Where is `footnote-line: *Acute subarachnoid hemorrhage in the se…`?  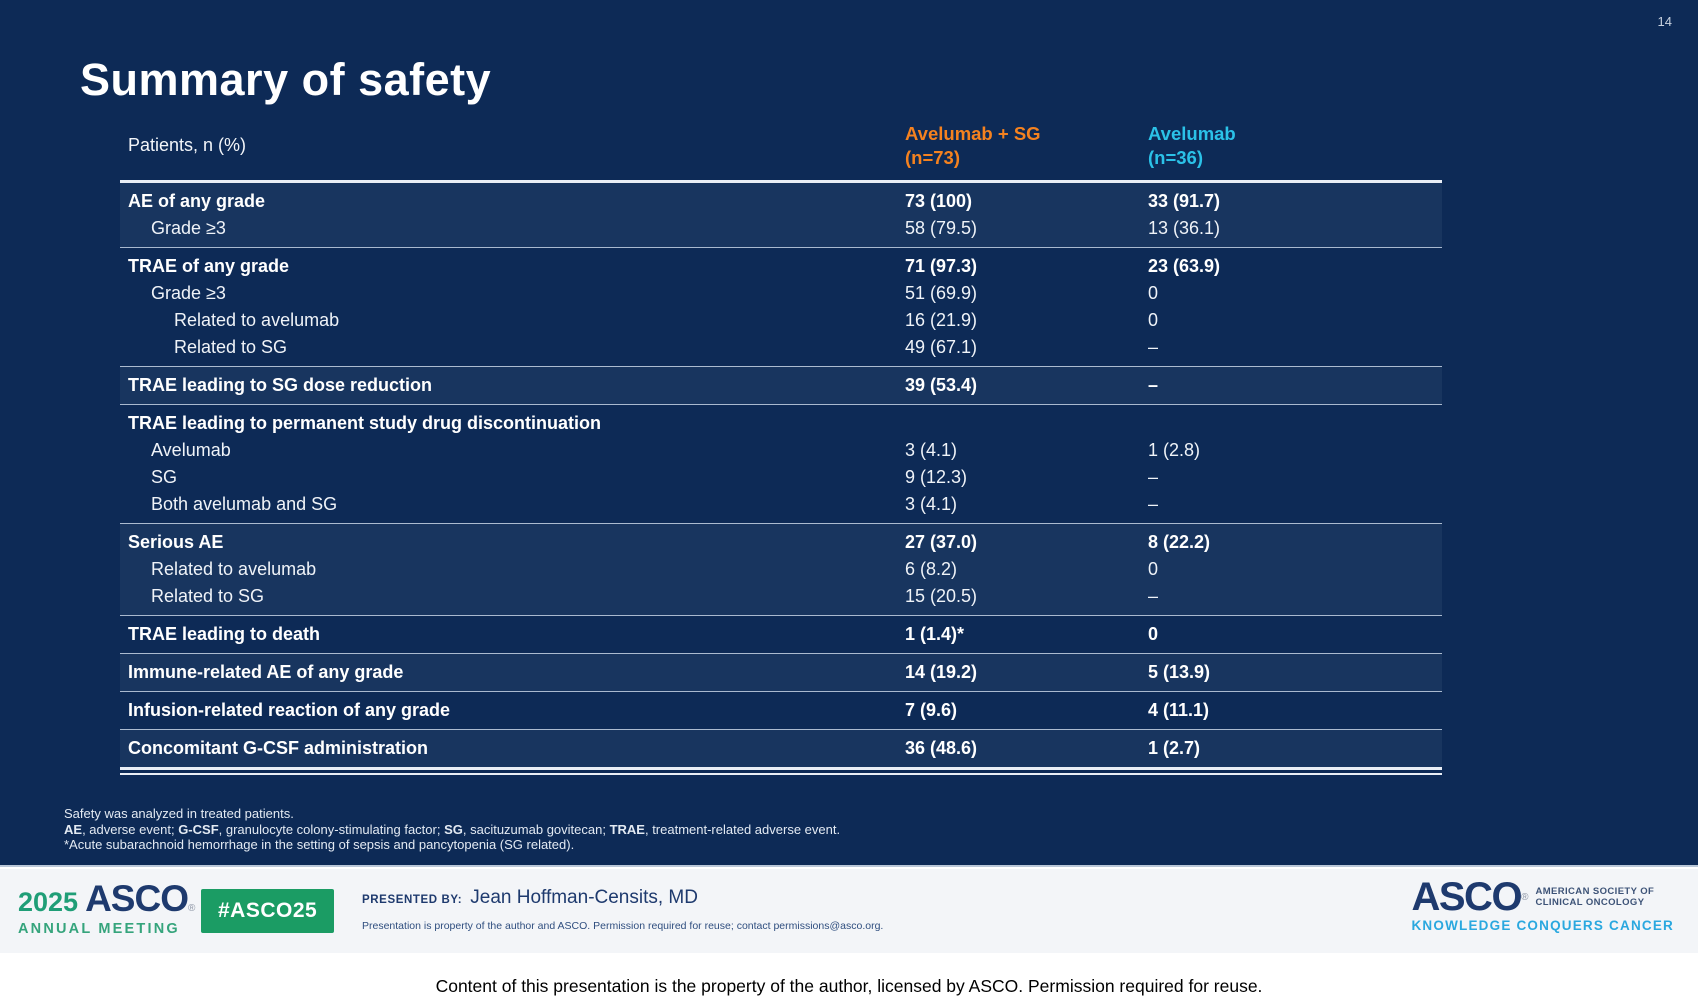
footnote-line: *Acute subarachnoid hemorrhage in the se… is located at coordinates (319, 844).